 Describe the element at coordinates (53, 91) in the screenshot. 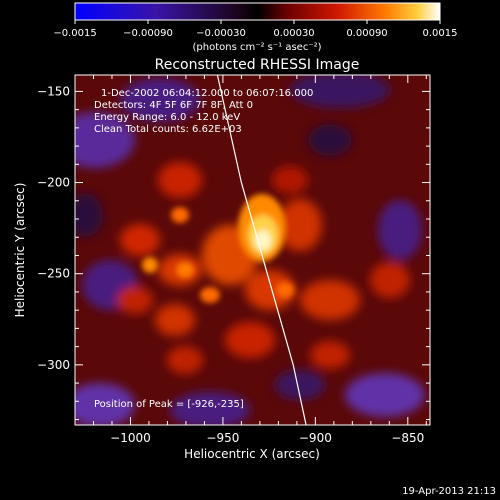

I see `y-tick-label: −150` at that location.